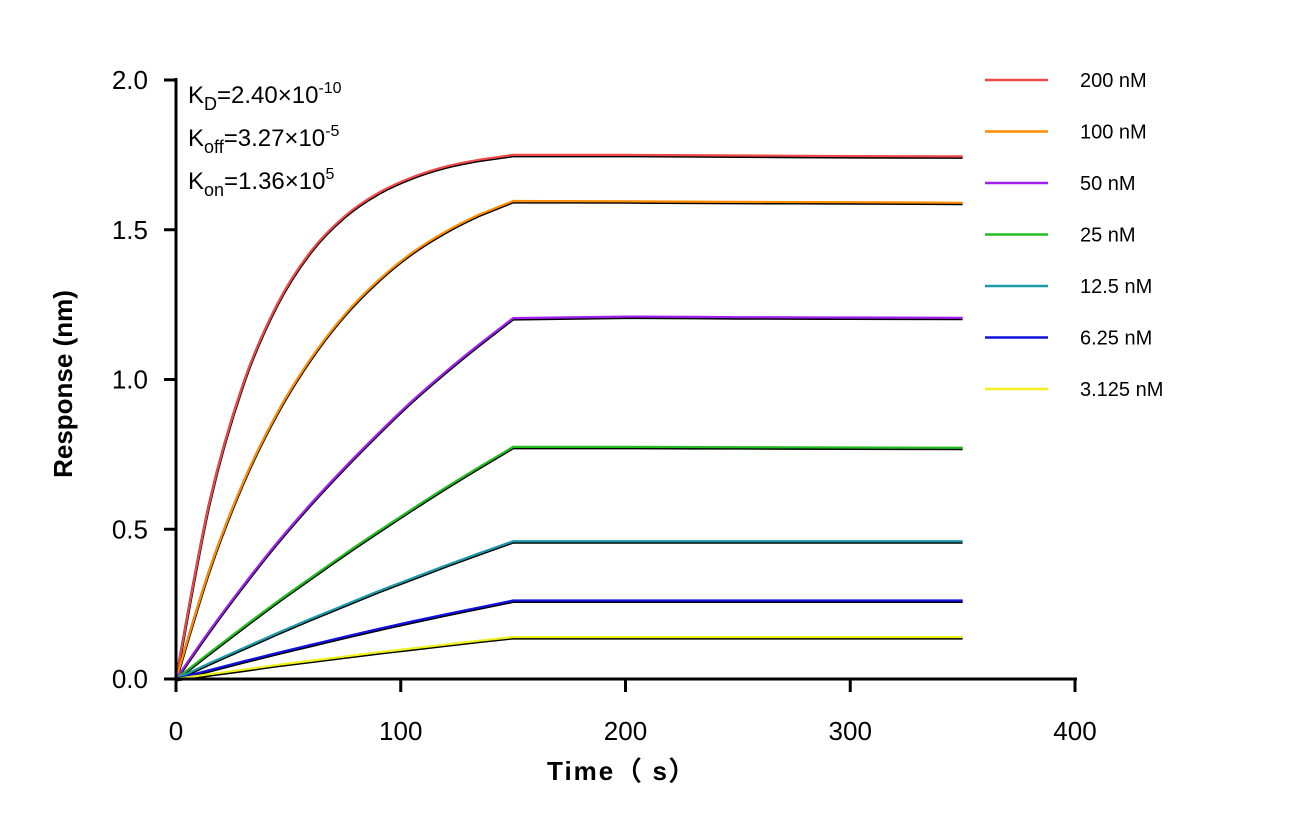  Describe the element at coordinates (261, 183) in the screenshot. I see `kinetic-constant: Kon=1.36×105` at that location.